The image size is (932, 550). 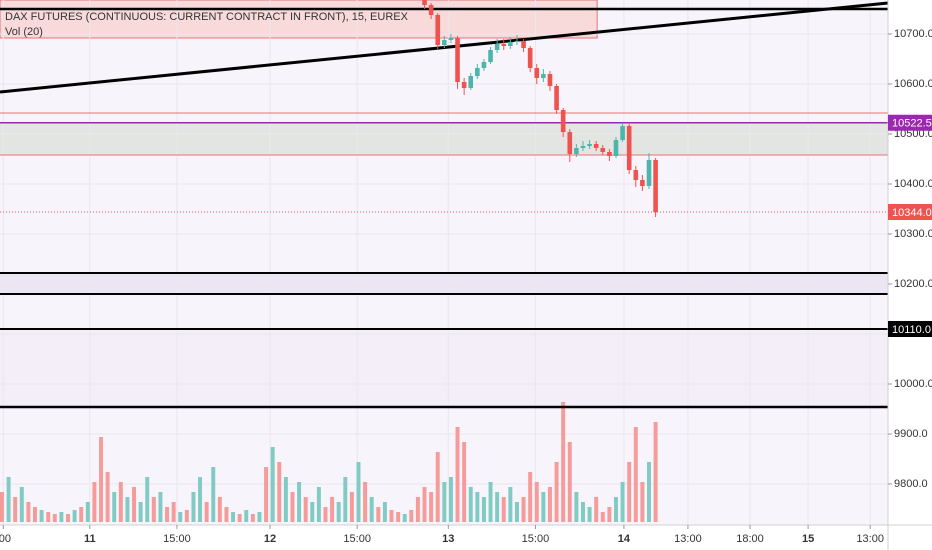 What do you see at coordinates (913, 184) in the screenshot?
I see `y-tick-label: 10400.0` at bounding box center [913, 184].